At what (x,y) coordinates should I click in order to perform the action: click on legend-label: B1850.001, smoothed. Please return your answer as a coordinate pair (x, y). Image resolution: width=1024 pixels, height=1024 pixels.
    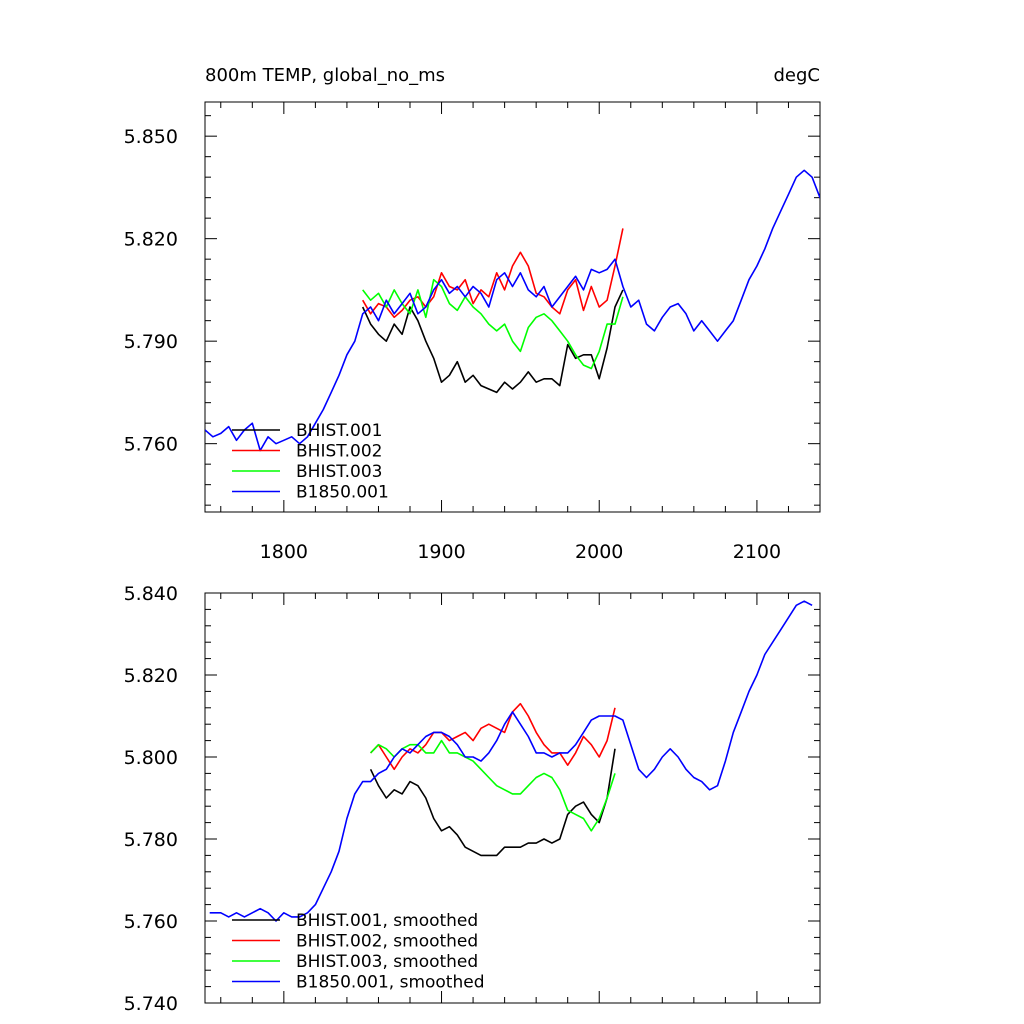
    Looking at the image, I should click on (390, 983).